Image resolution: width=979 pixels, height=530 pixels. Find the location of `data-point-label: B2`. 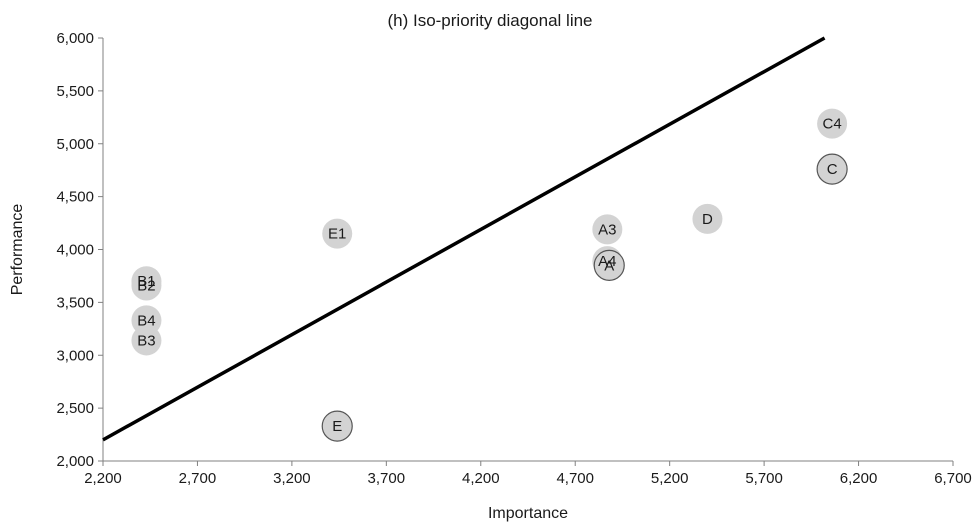

data-point-label: B2 is located at coordinates (146, 285).